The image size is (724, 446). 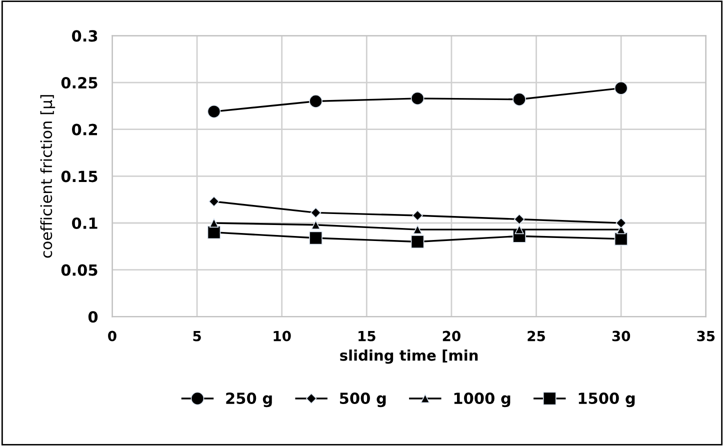 I want to click on y-tick-label: 0.05, so click(x=79, y=270).